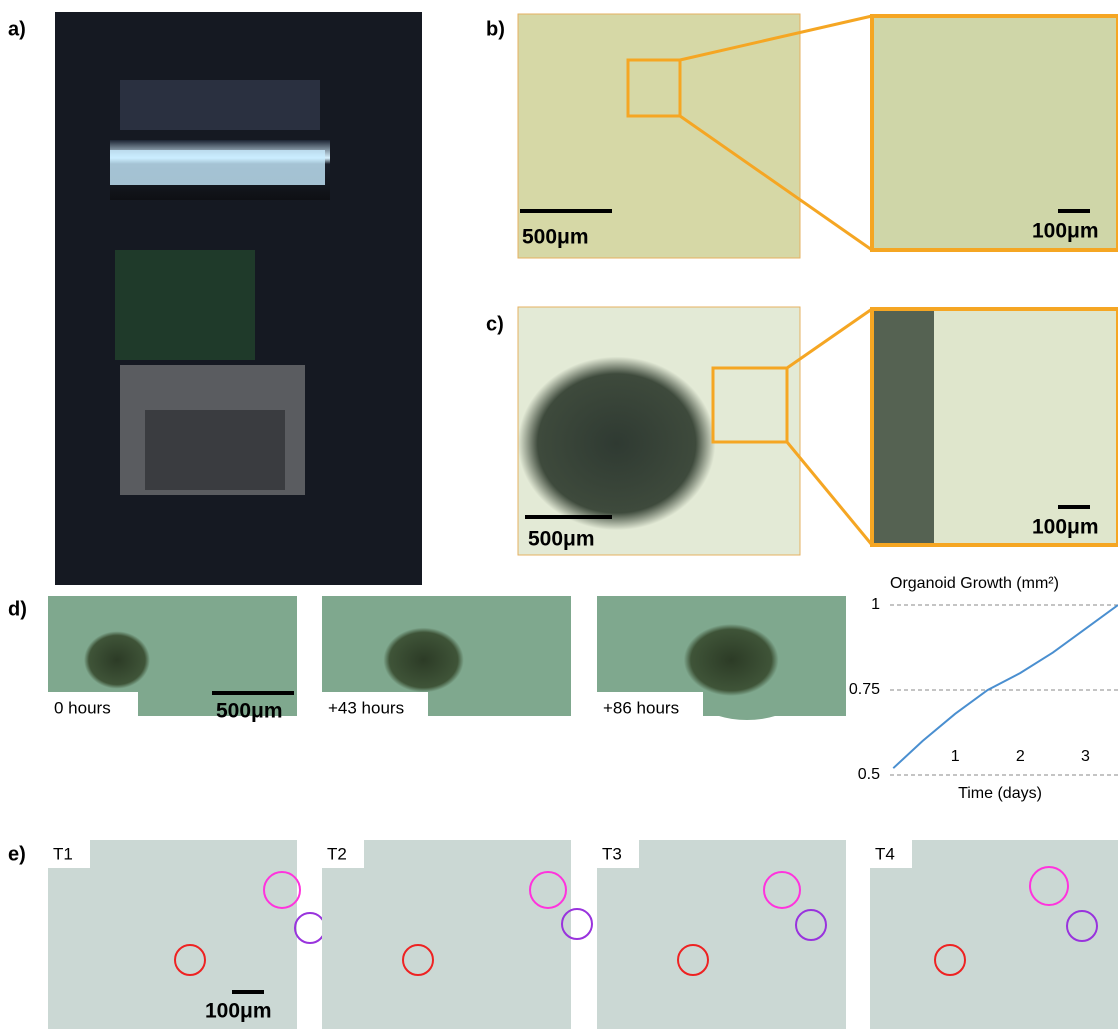 The width and height of the screenshot is (1118, 1034). What do you see at coordinates (337, 853) in the screenshot?
I see `frame-label: T2` at bounding box center [337, 853].